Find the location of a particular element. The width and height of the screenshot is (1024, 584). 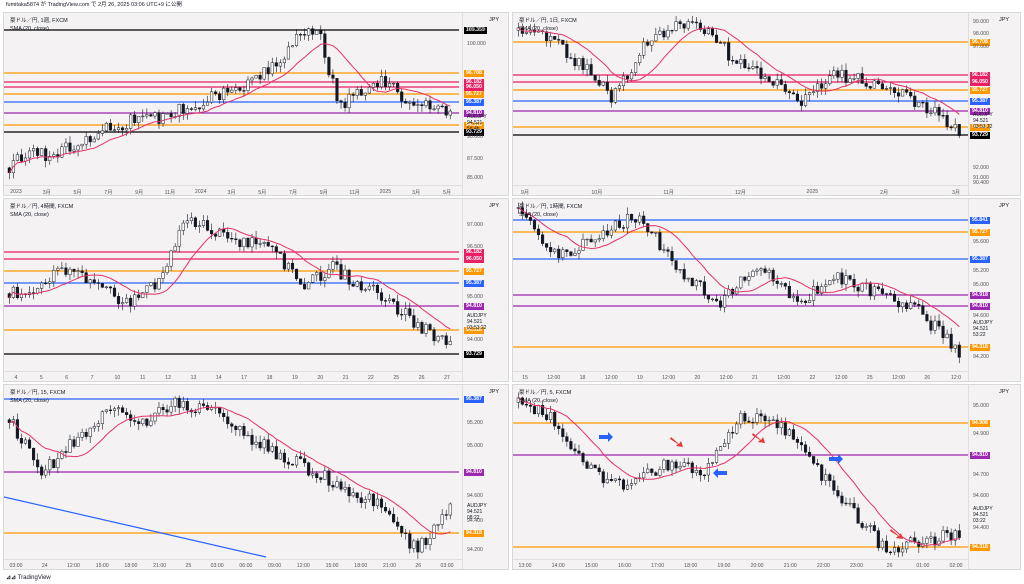

tradingview-brand: ⊿⊿ TradingView is located at coordinates (512, 578).